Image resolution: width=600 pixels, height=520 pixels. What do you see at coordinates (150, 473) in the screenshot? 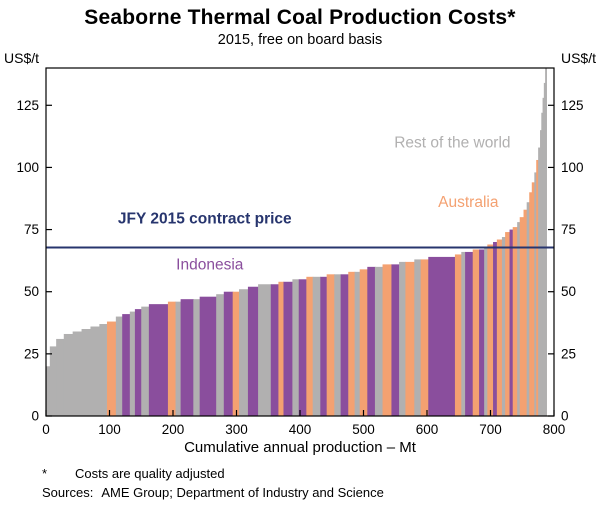
I see `footnote-text: Costs are quality adjusted` at bounding box center [150, 473].